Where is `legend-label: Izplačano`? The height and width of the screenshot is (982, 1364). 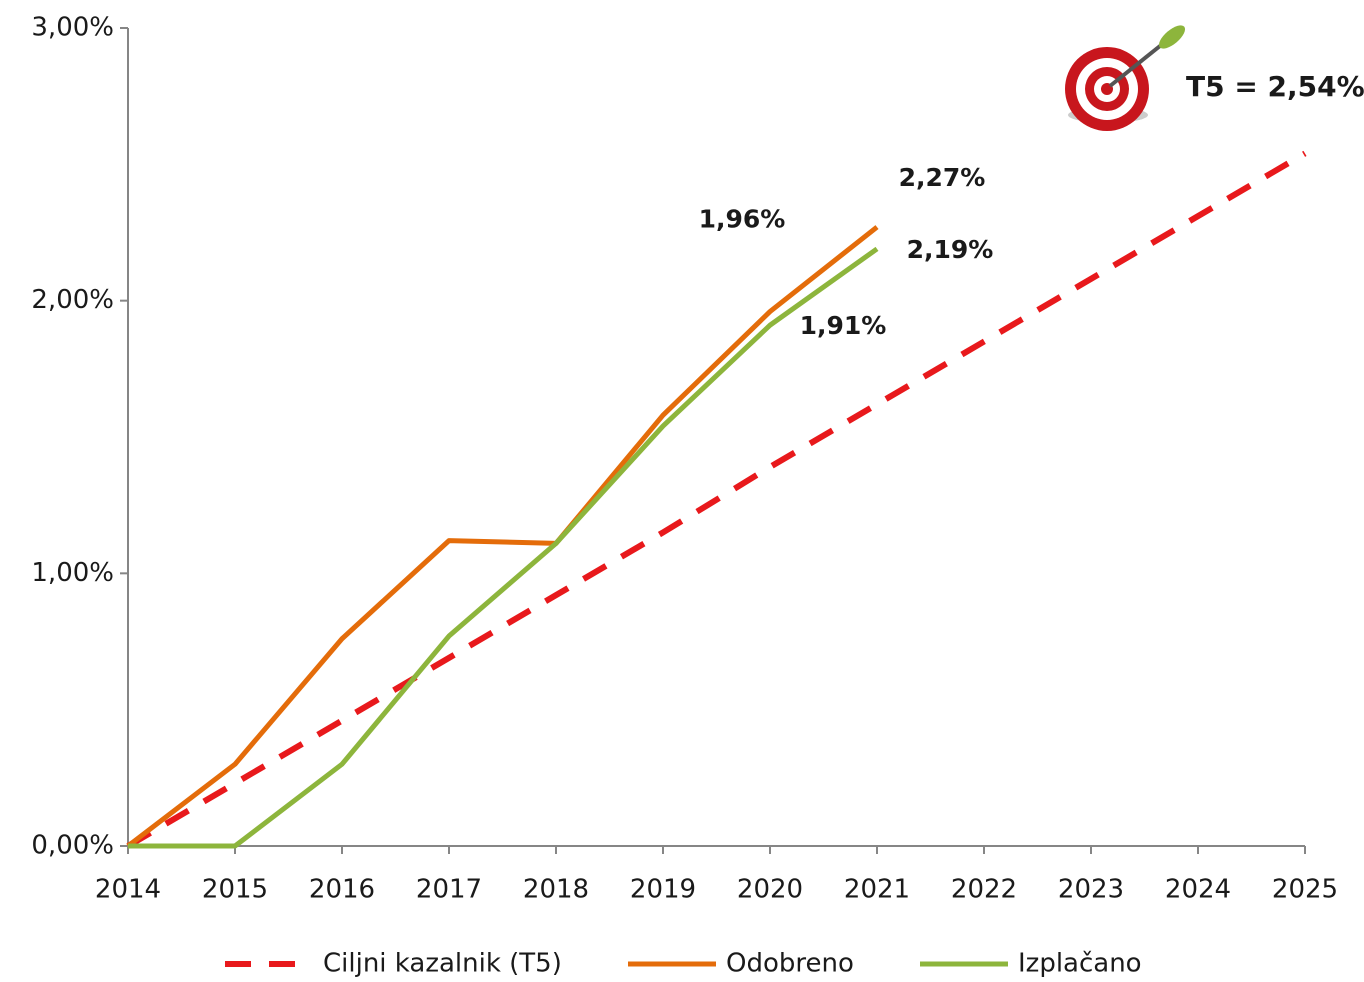
legend-label: Izplačano is located at coordinates (1080, 964).